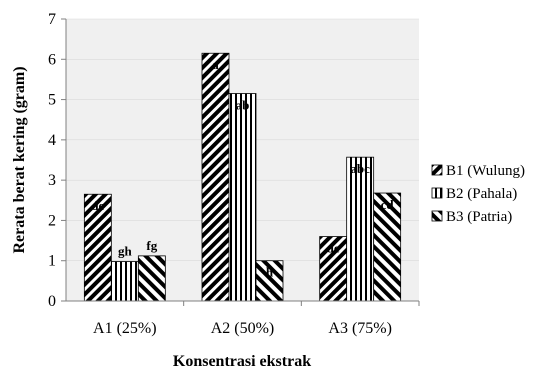  Describe the element at coordinates (19, 159) in the screenshot. I see `y-axis-title: Rerata berat kering (gram)` at that location.